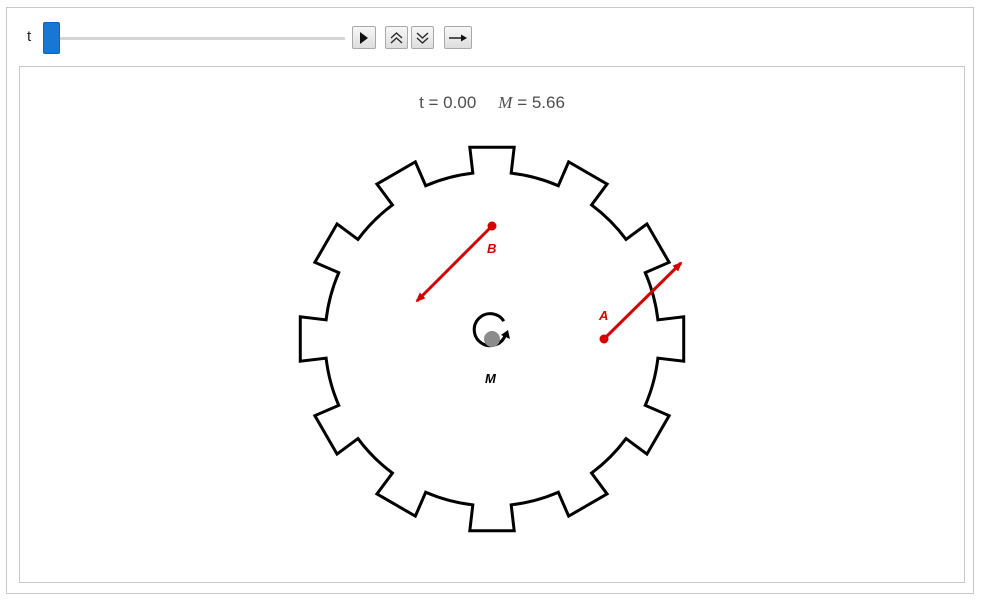 The image size is (981, 600). What do you see at coordinates (491, 378) in the screenshot?
I see `label-m: M` at bounding box center [491, 378].